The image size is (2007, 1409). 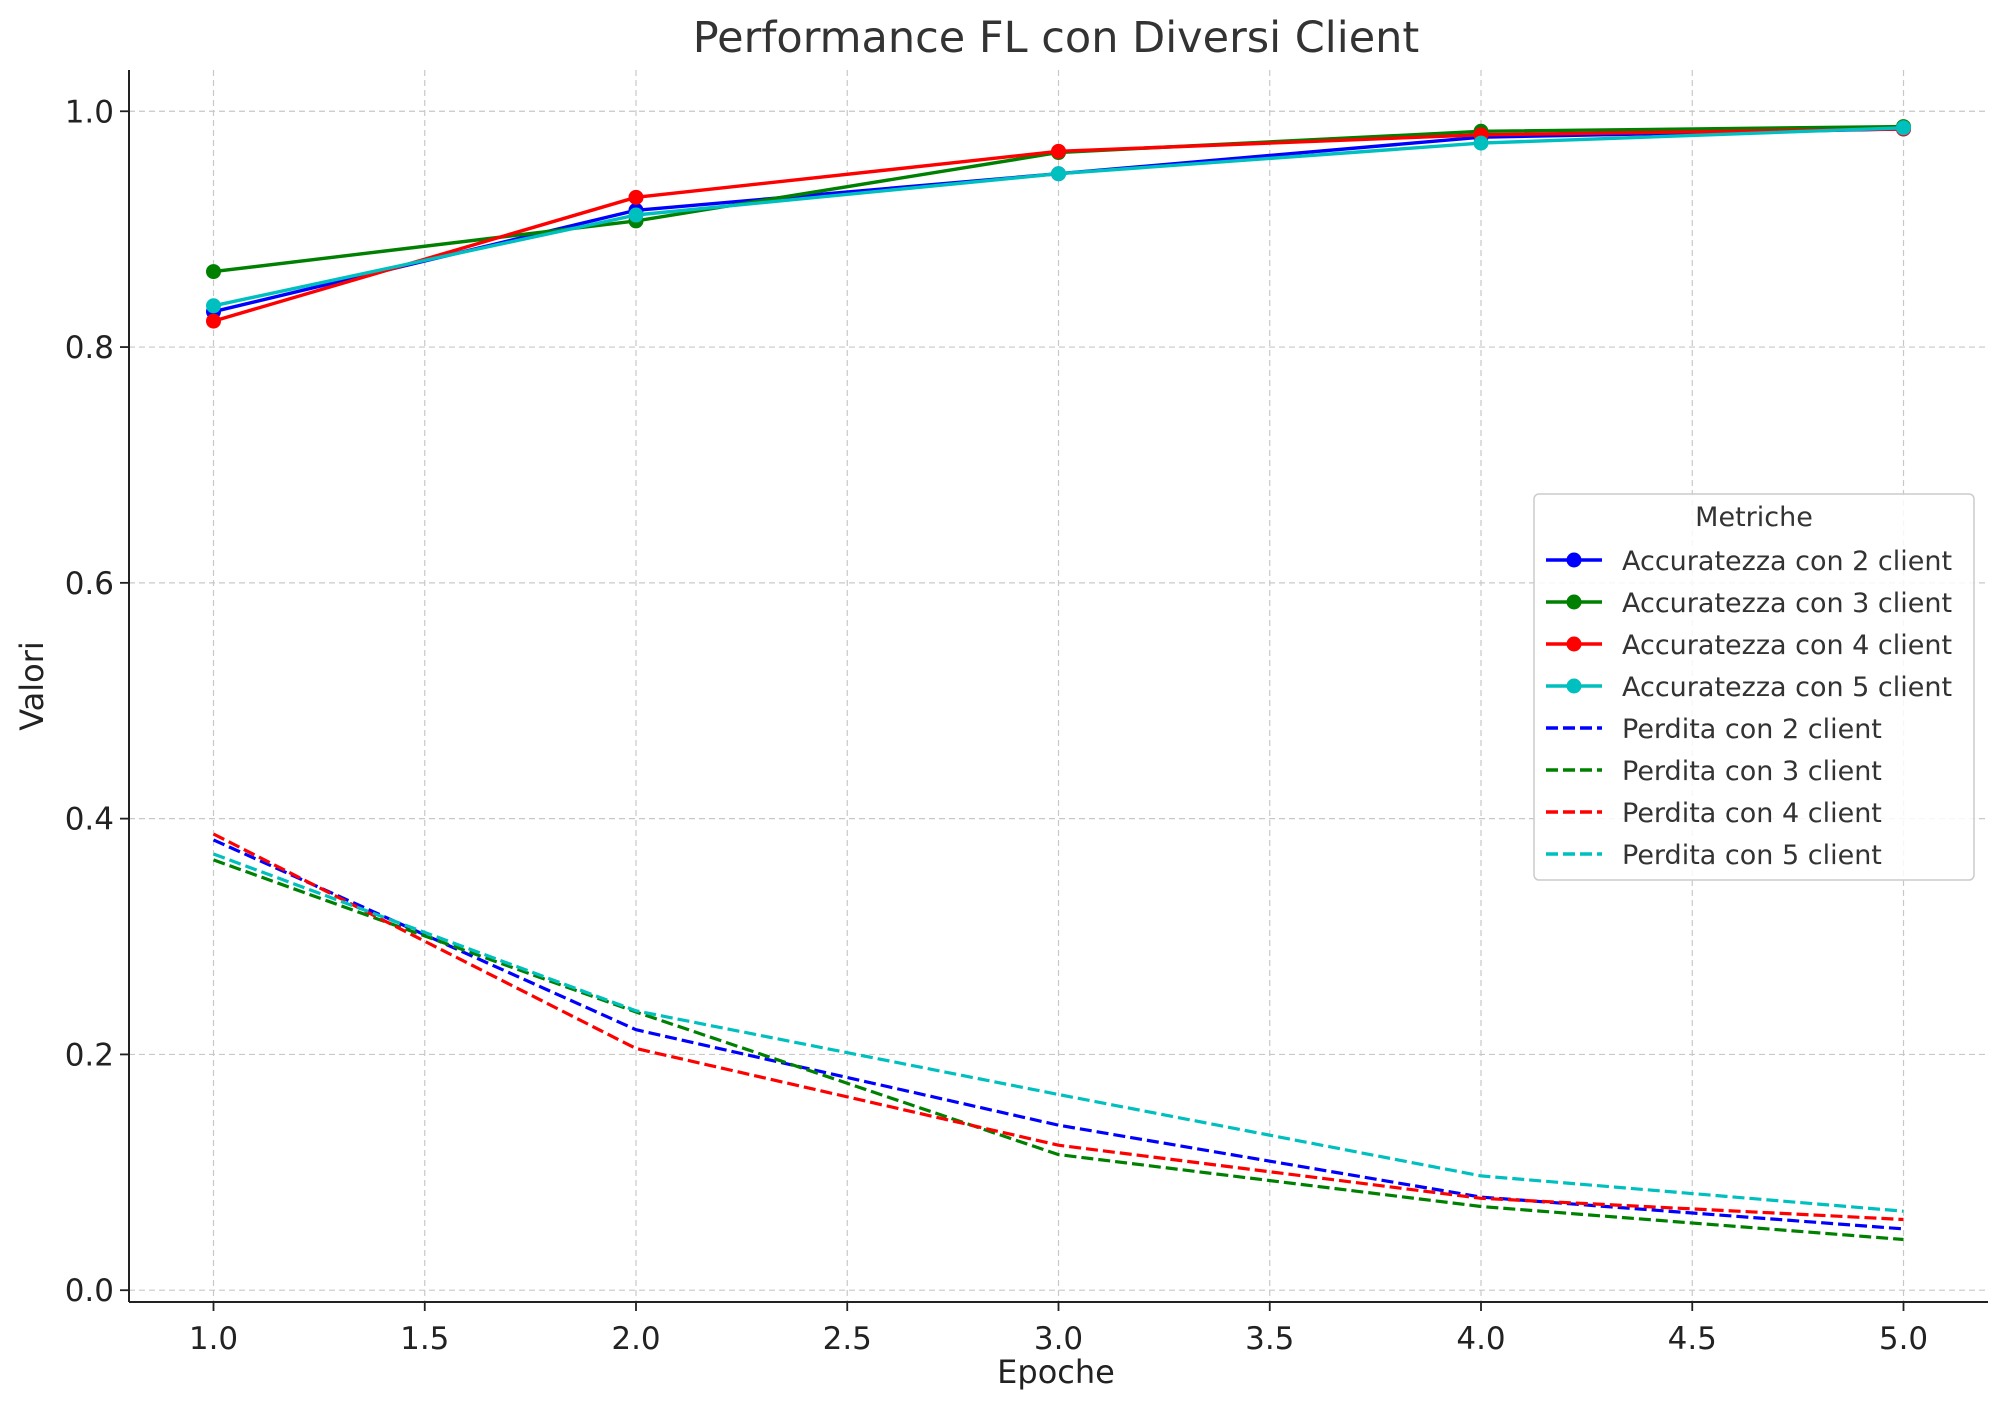 I want to click on legend-label: Accuratezza con 2 client, so click(x=1787, y=561).